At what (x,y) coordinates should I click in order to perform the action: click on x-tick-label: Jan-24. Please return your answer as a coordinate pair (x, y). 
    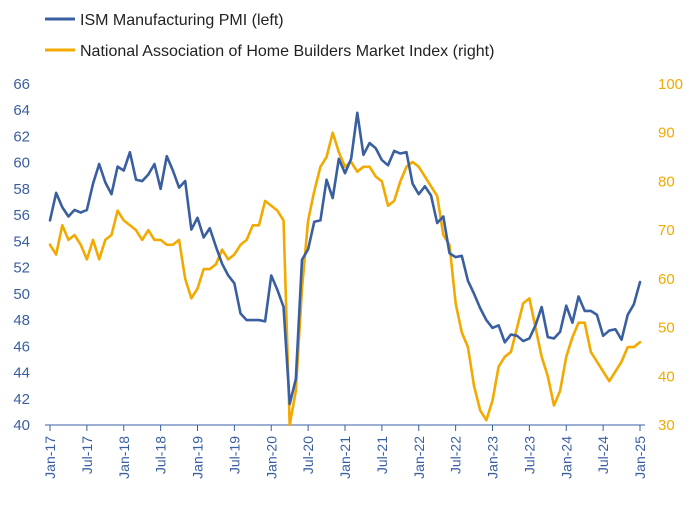
    Looking at the image, I should click on (566, 457).